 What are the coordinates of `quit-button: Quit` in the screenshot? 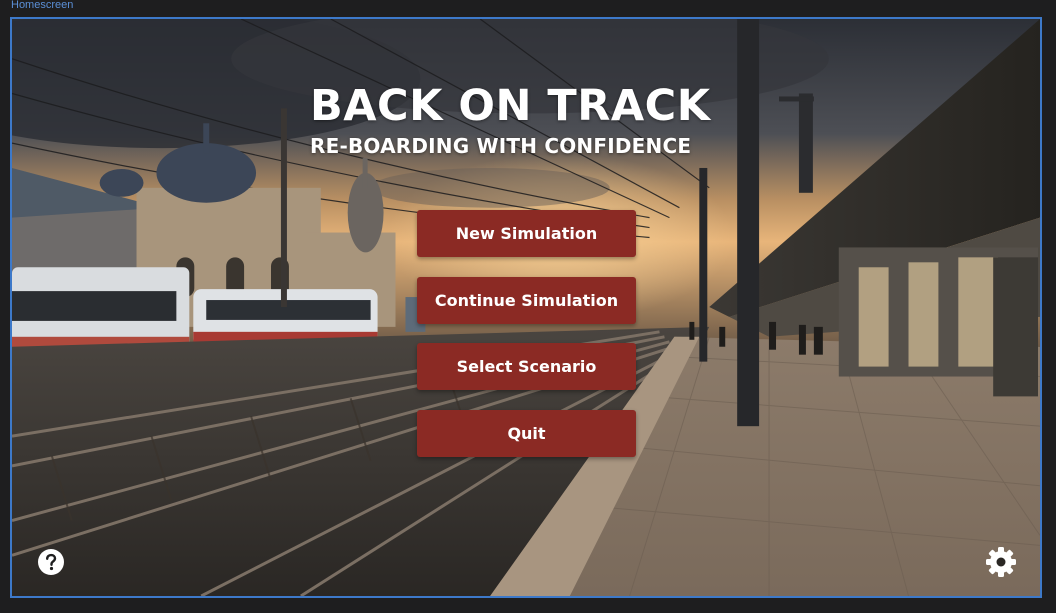 It's located at (526, 433).